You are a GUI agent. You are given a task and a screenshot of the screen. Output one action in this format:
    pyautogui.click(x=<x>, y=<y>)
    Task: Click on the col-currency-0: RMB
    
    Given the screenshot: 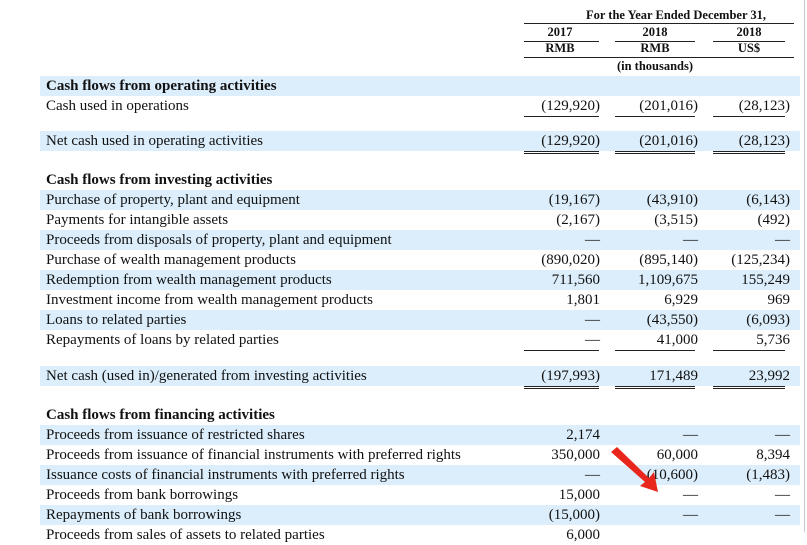 What is the action you would take?
    pyautogui.click(x=560, y=48)
    